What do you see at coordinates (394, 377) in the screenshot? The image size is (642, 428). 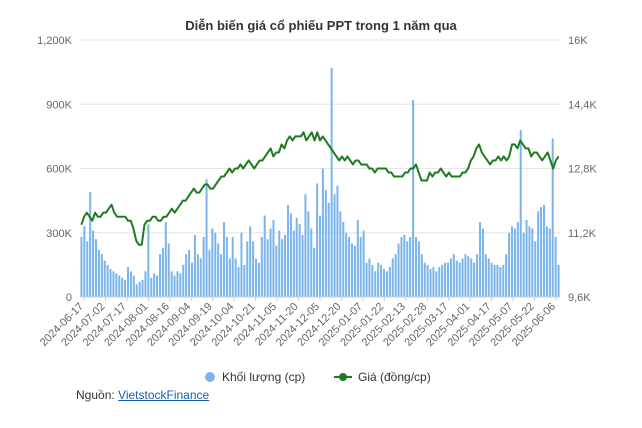 I see `legend-price-label: Giá (đồng/cp)` at bounding box center [394, 377].